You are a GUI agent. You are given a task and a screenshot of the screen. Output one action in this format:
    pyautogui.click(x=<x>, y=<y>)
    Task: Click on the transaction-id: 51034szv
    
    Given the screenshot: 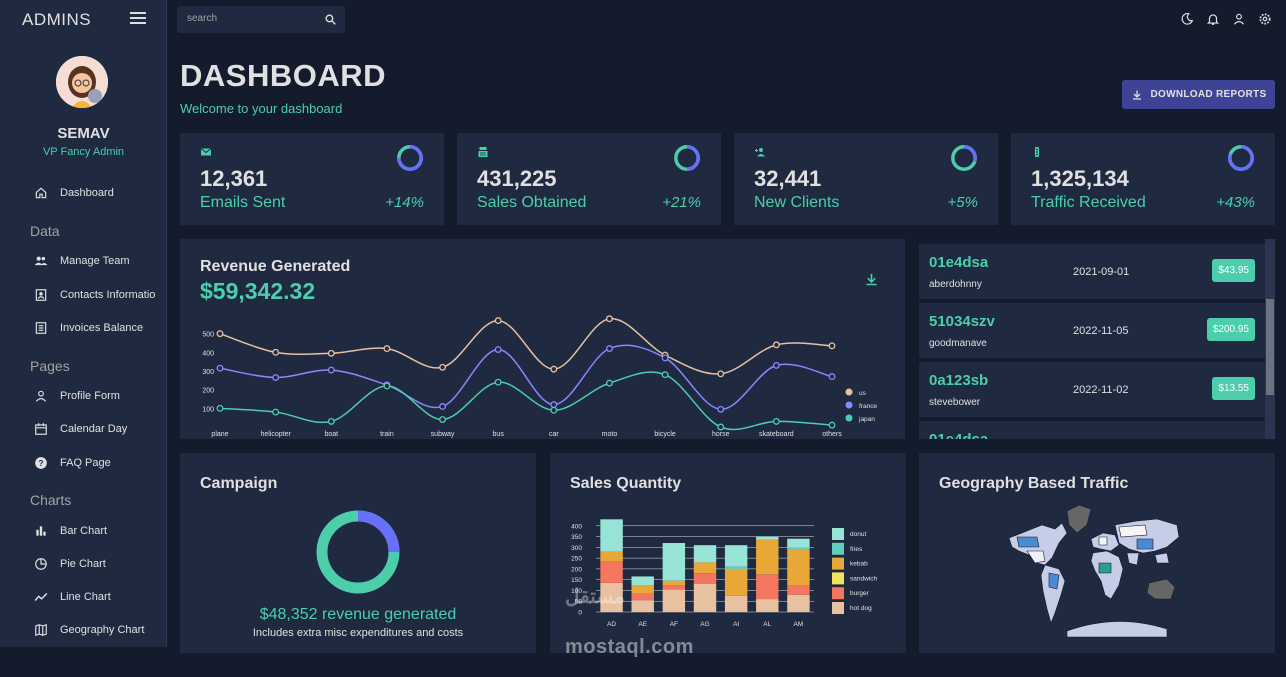 What is the action you would take?
    pyautogui.click(x=962, y=321)
    